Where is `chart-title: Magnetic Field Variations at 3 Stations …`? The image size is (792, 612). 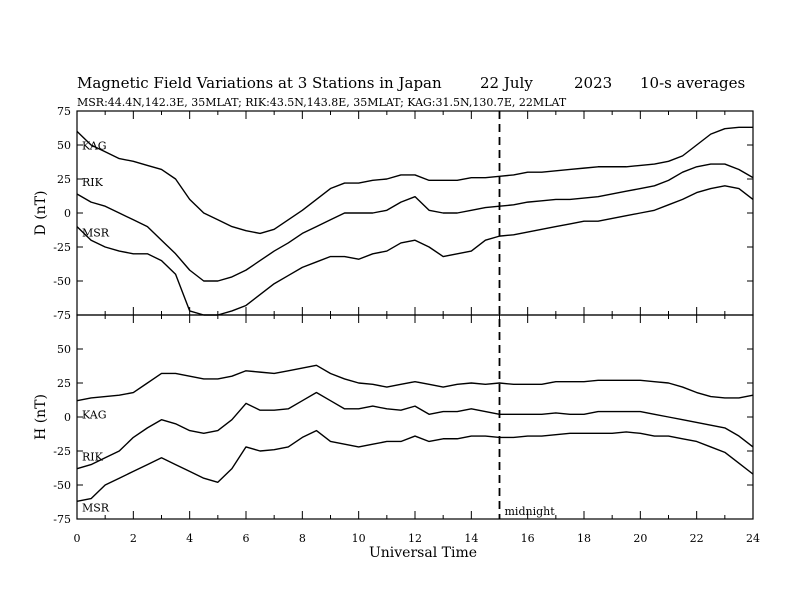
chart-title: Magnetic Field Variations at 3 Stations … is located at coordinates (259, 83).